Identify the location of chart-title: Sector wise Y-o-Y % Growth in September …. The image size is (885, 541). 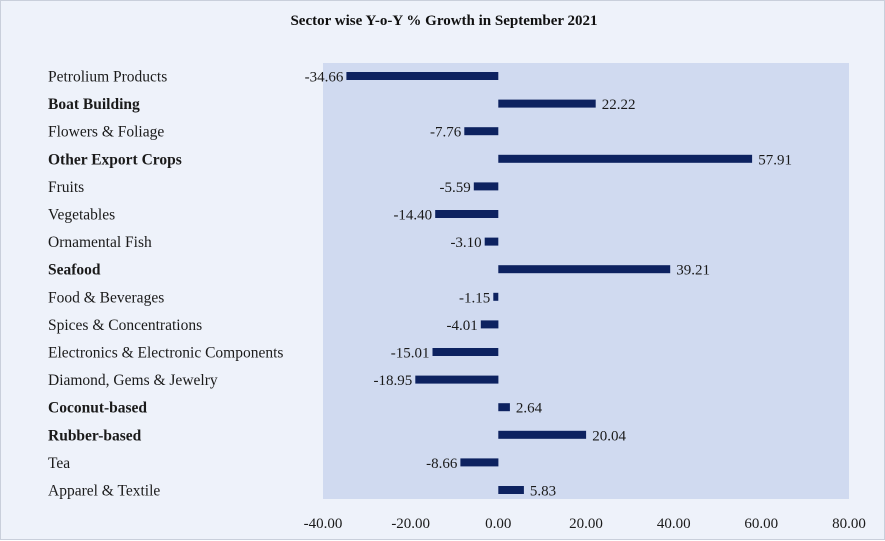
(443, 21).